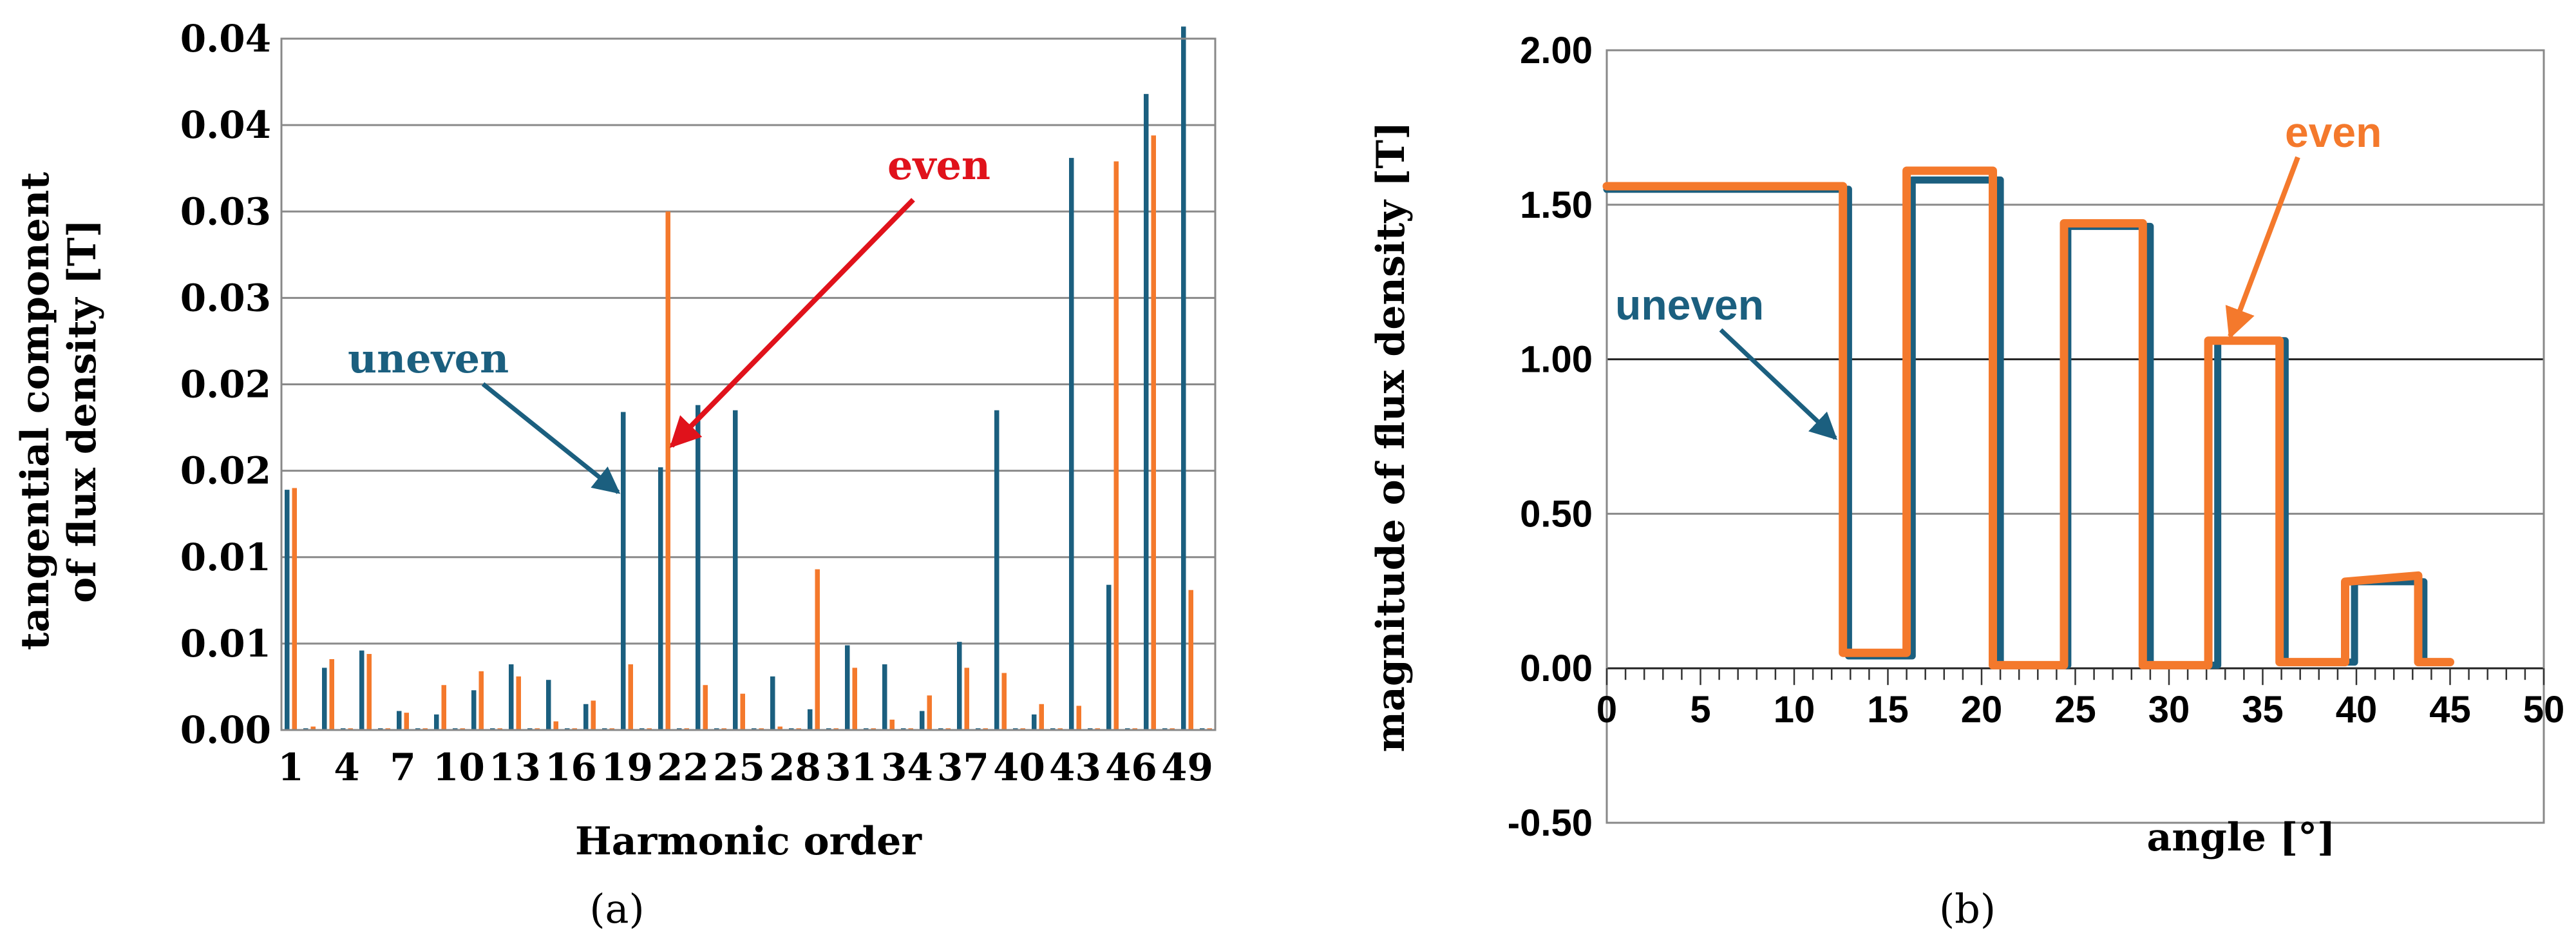 The height and width of the screenshot is (951, 2576). Describe the element at coordinates (1556, 51) in the screenshot. I see `chart-b-y-tick-label: 2.00` at that location.